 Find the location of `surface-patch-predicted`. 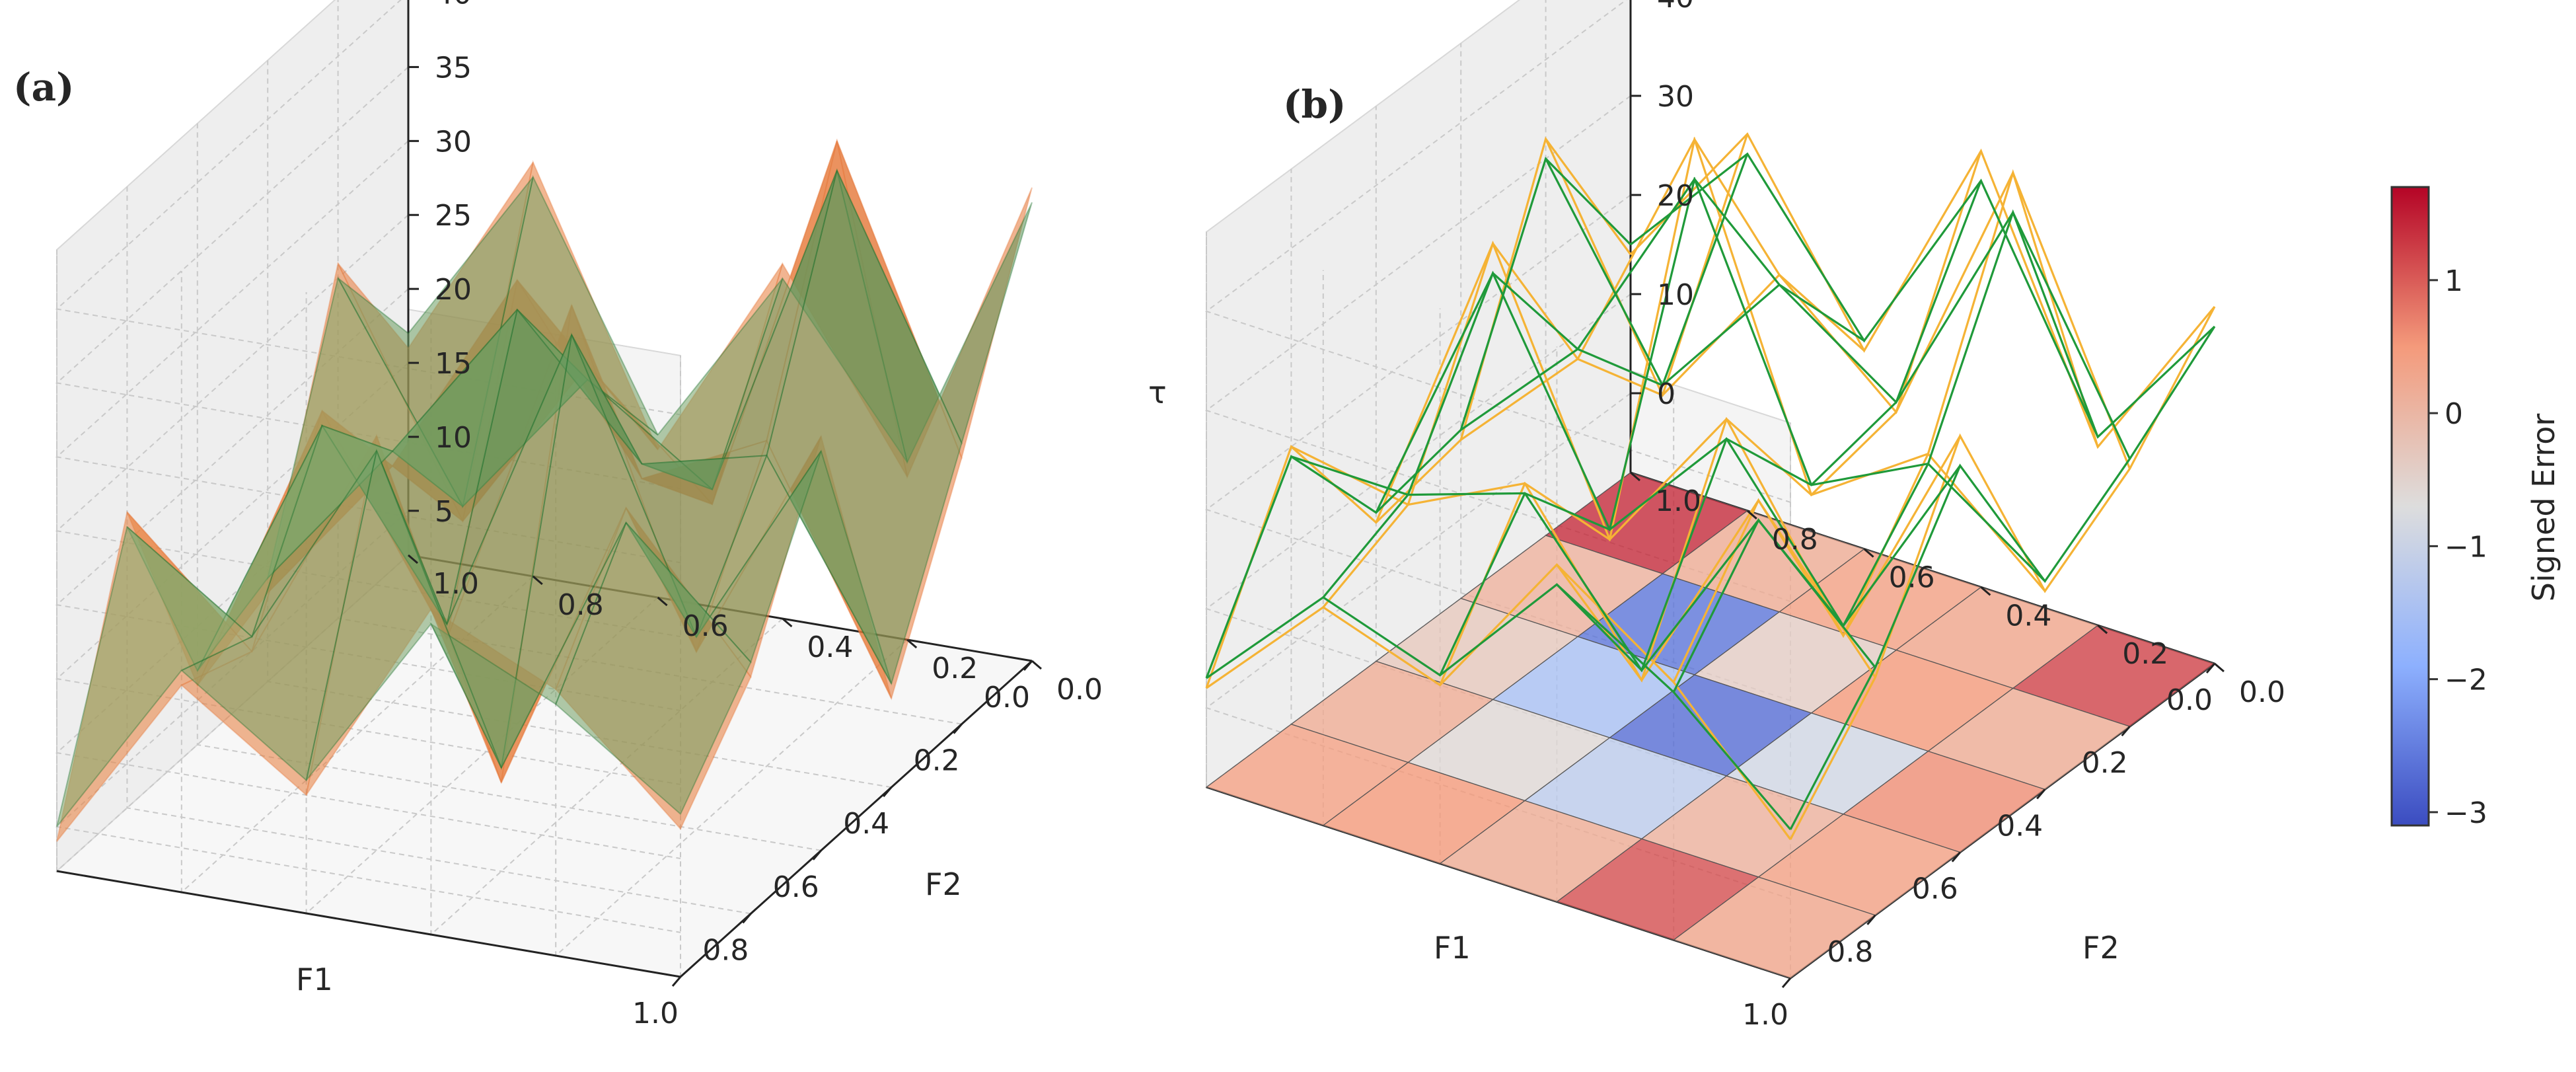

surface-patch-predicted is located at coordinates (154, 676).